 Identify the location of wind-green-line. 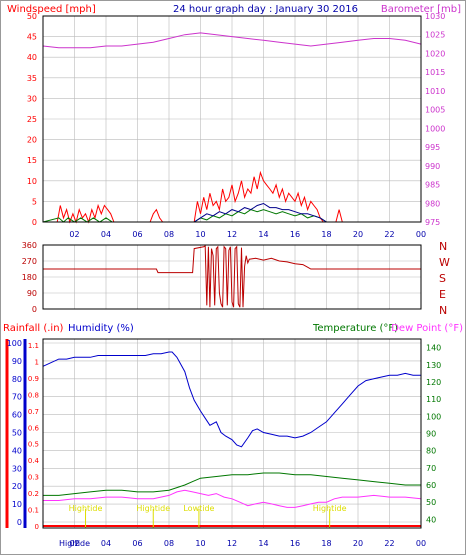
(231, 216).